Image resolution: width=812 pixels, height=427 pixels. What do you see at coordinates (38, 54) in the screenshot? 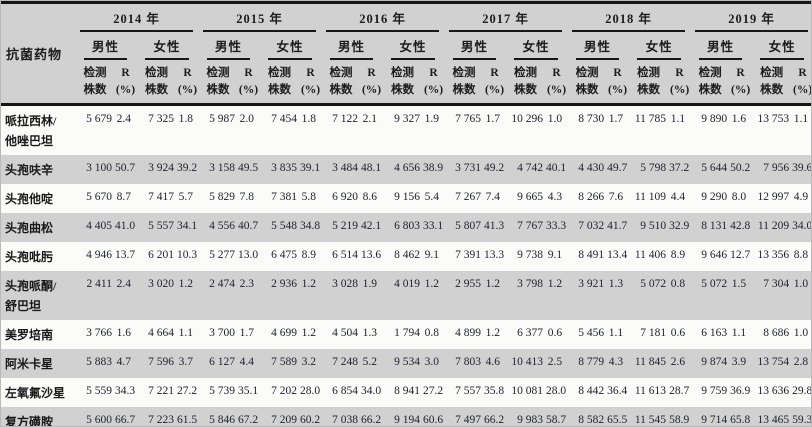
I see `corner-header-drug: 抗菌药物` at bounding box center [38, 54].